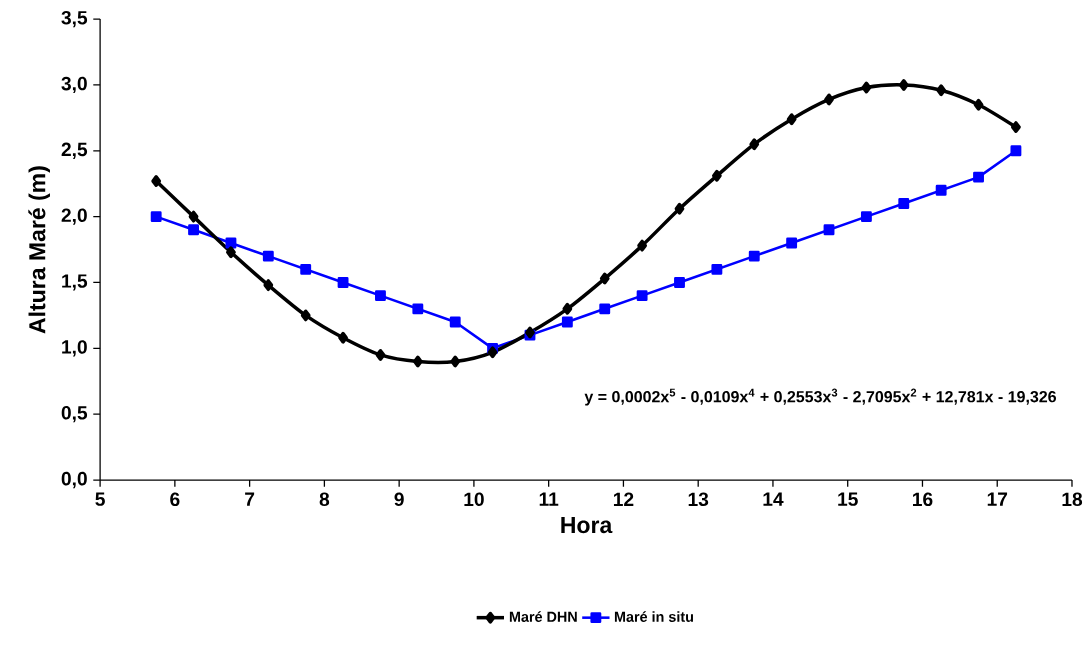 This screenshot has width=1092, height=650. What do you see at coordinates (474, 499) in the screenshot?
I see `x-tick-label: 10` at bounding box center [474, 499].